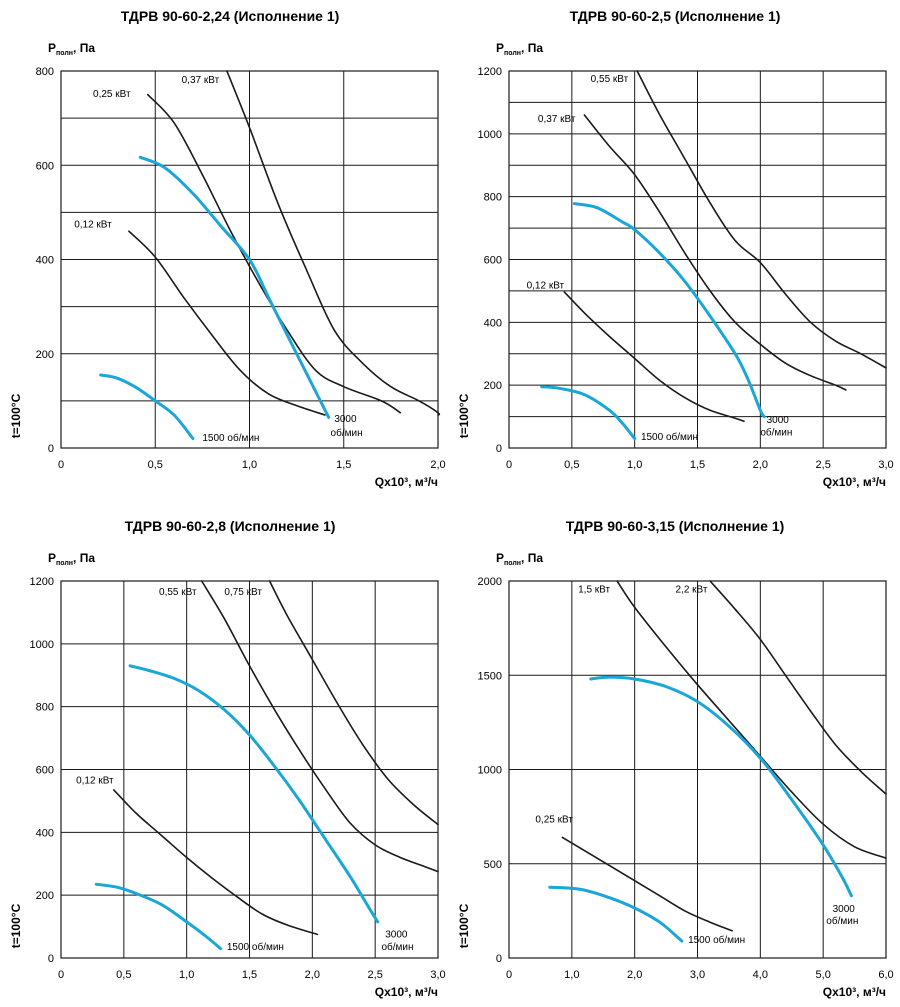 The width and height of the screenshot is (900, 1007). What do you see at coordinates (490, 676) in the screenshot?
I see `y-tick-label: 1500` at bounding box center [490, 676].